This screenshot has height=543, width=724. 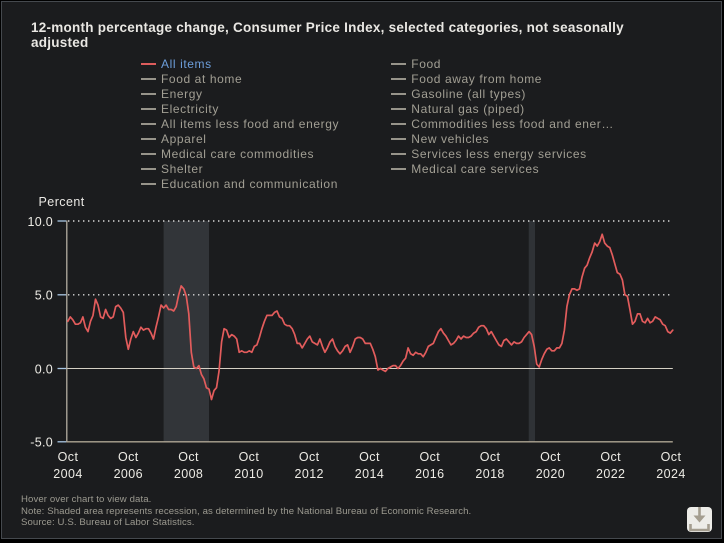 What do you see at coordinates (429, 474) in the screenshot?
I see `svg-text: 2016` at bounding box center [429, 474].